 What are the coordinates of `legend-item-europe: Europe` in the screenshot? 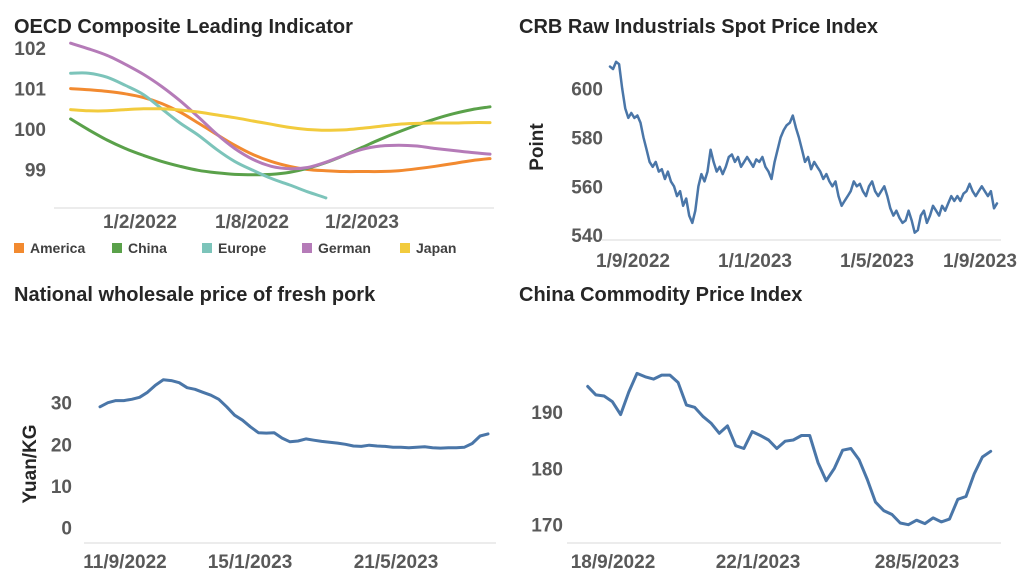 It's located at (252, 248).